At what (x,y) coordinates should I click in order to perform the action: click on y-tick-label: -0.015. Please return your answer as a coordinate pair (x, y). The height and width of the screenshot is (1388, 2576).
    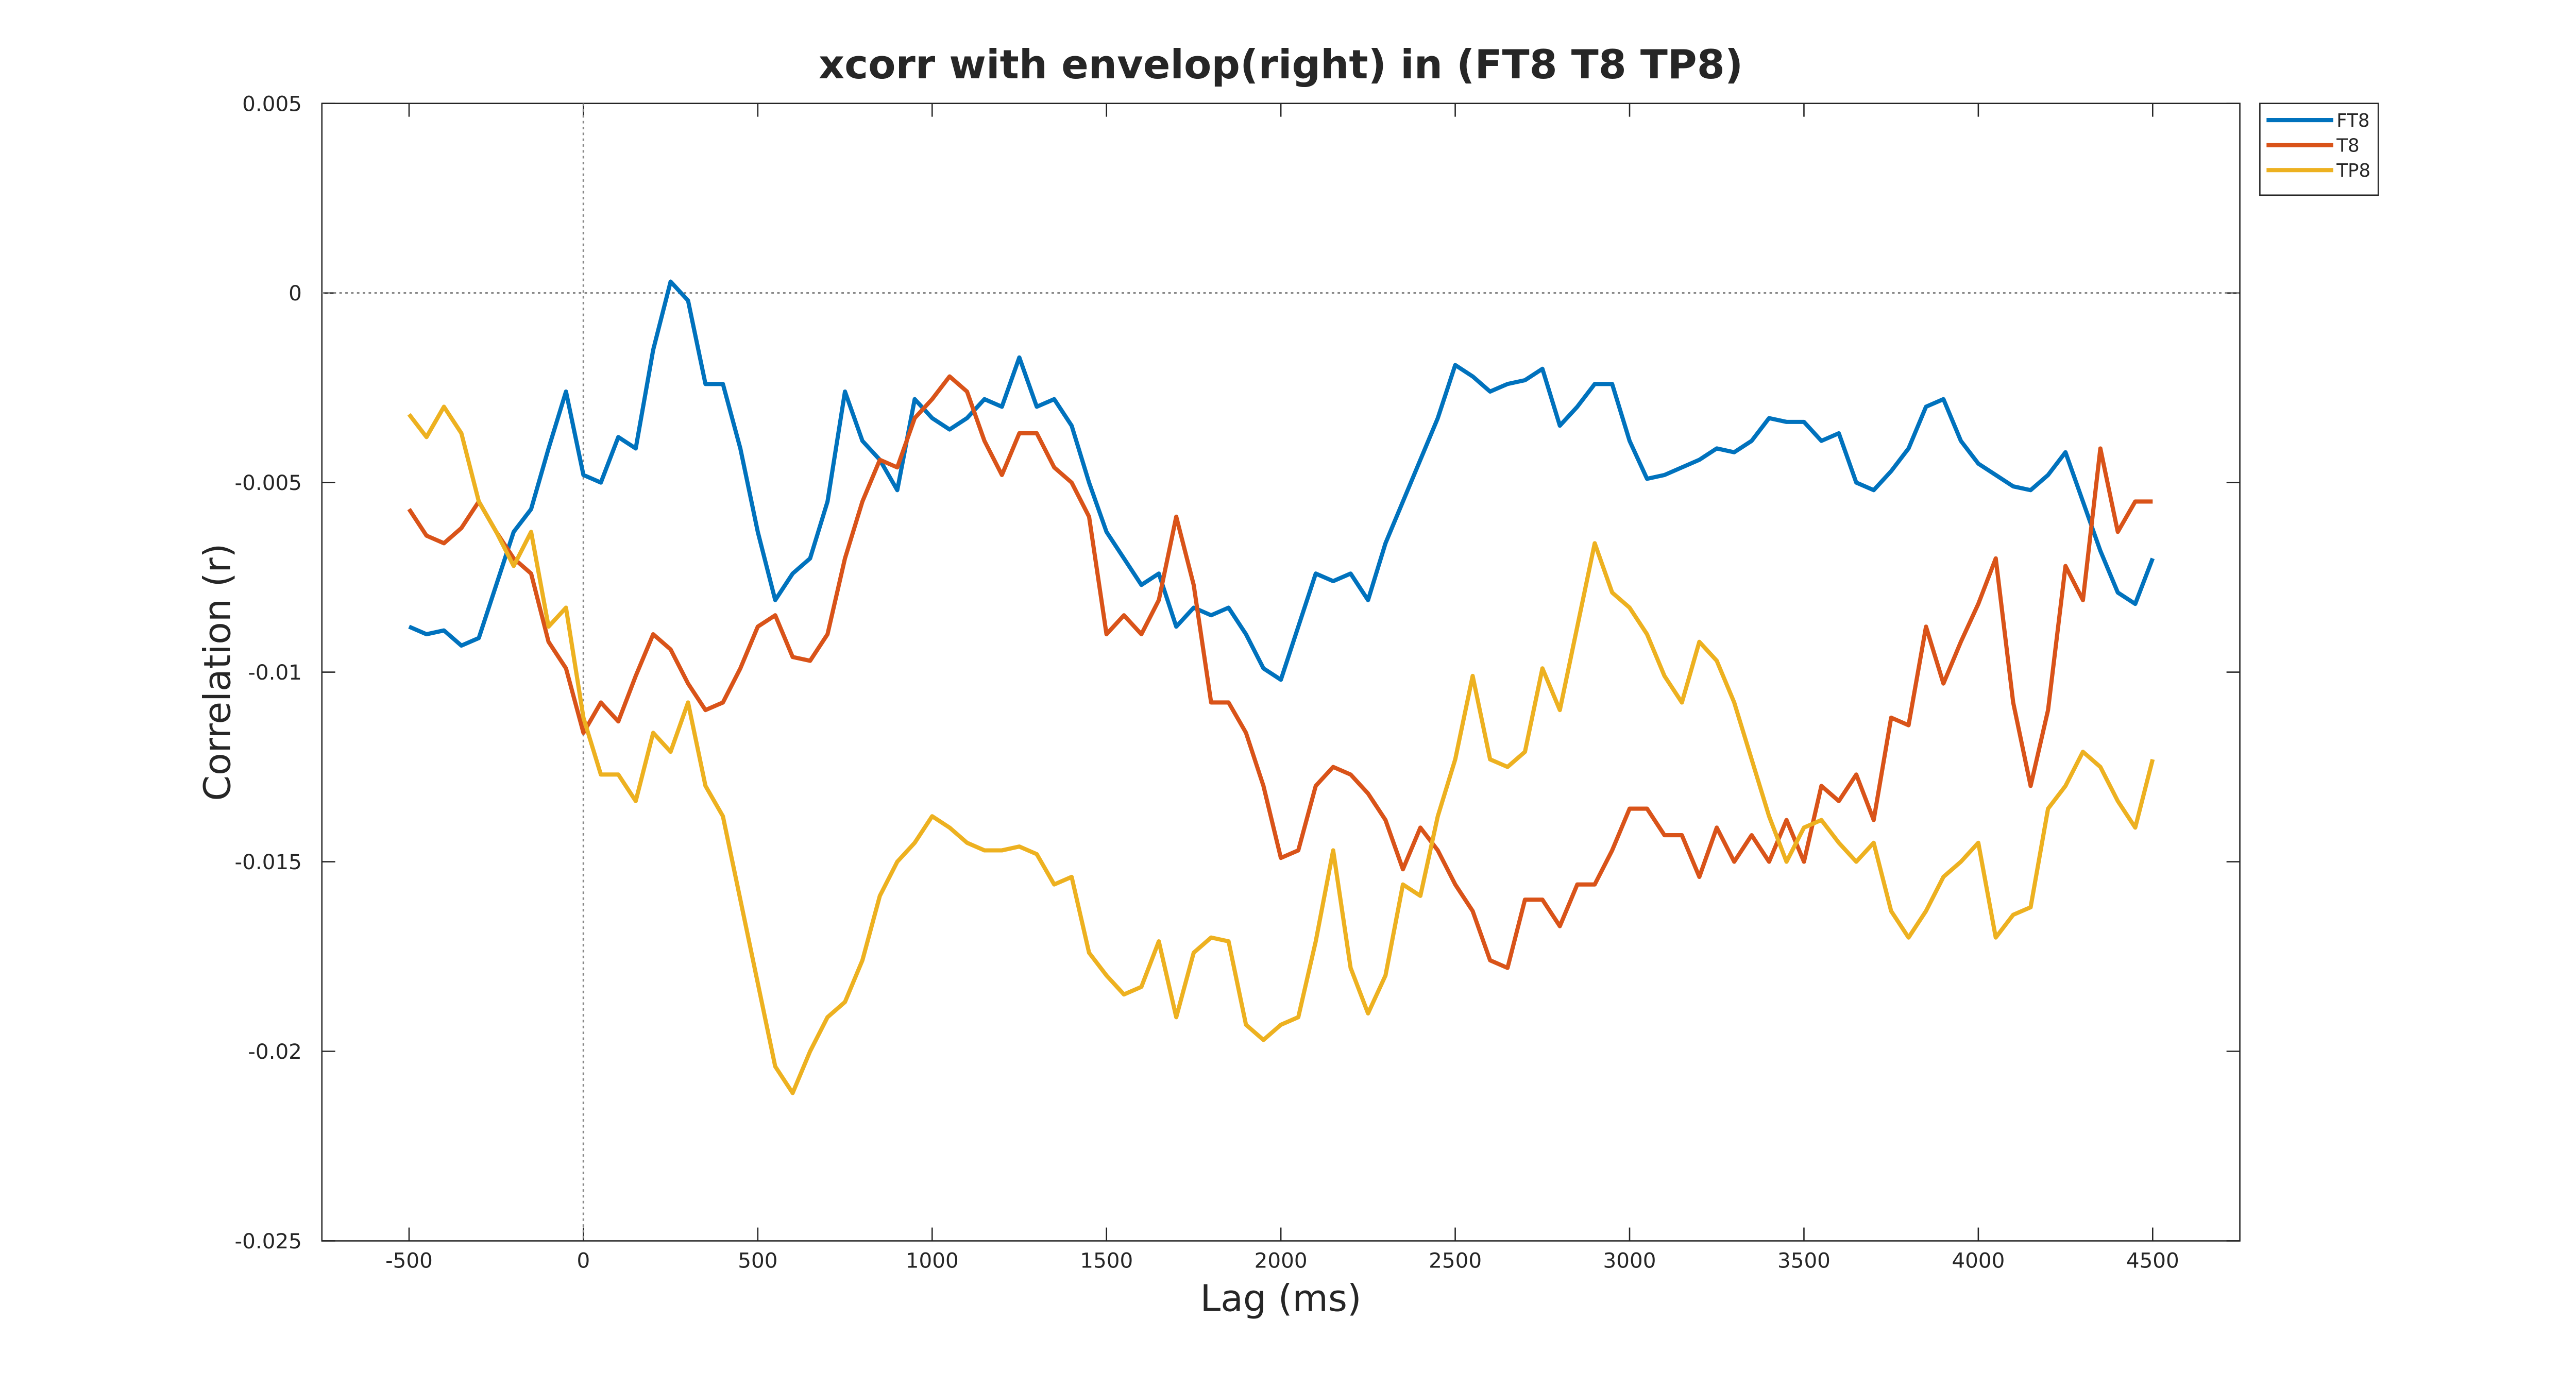
    Looking at the image, I should click on (268, 862).